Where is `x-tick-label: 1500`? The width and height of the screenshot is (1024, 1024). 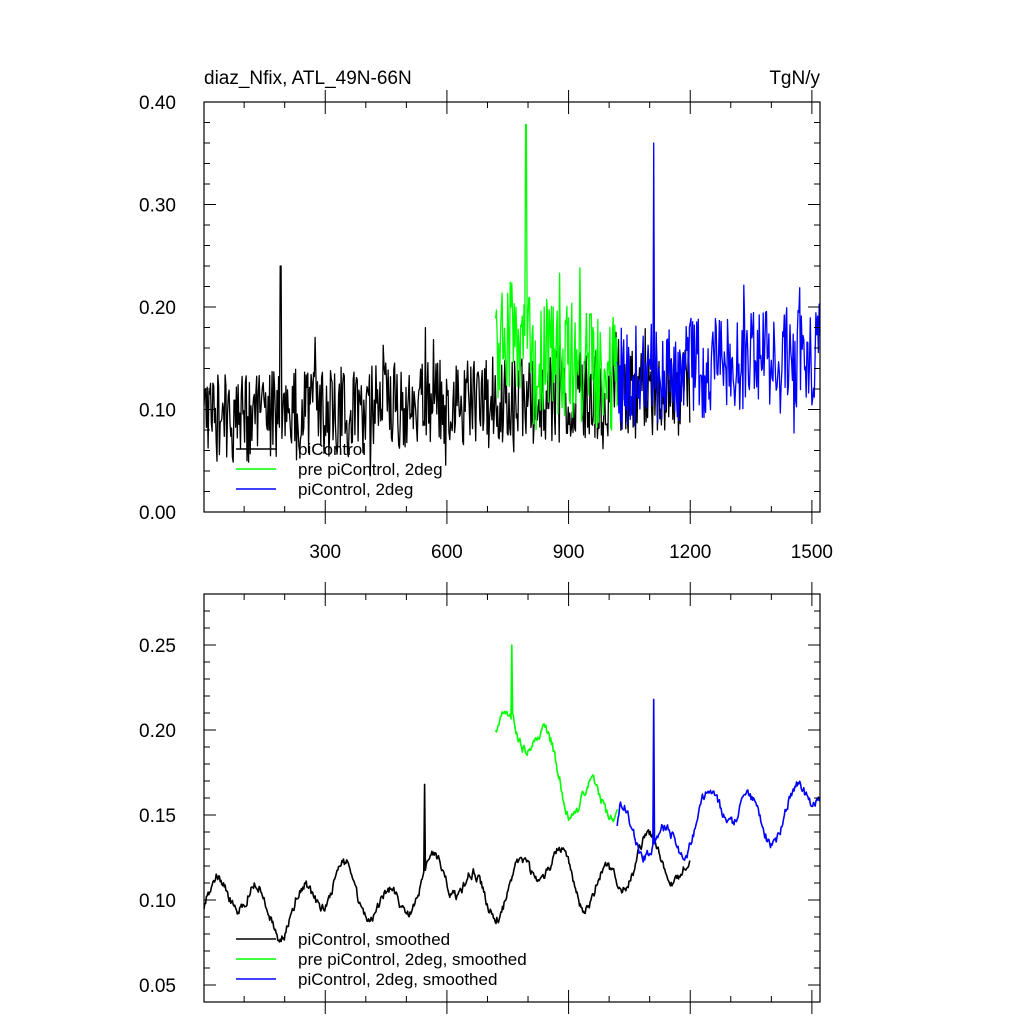
x-tick-label: 1500 is located at coordinates (812, 552).